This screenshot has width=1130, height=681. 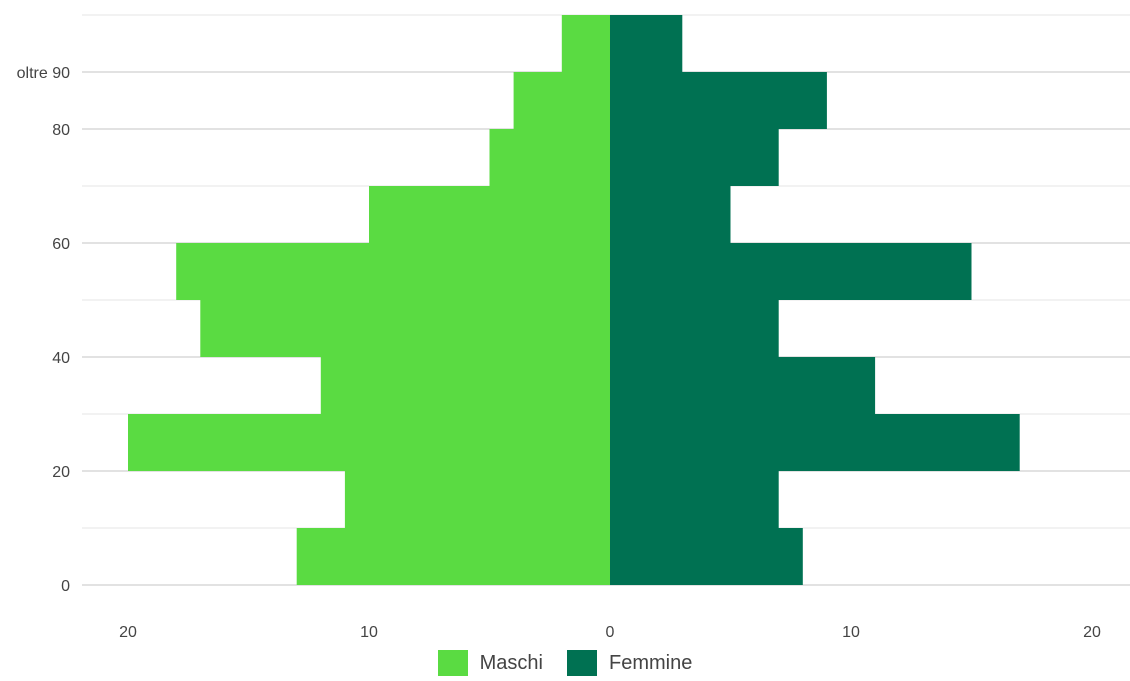 I want to click on legend-item-femmine: Femmine, so click(x=629, y=663).